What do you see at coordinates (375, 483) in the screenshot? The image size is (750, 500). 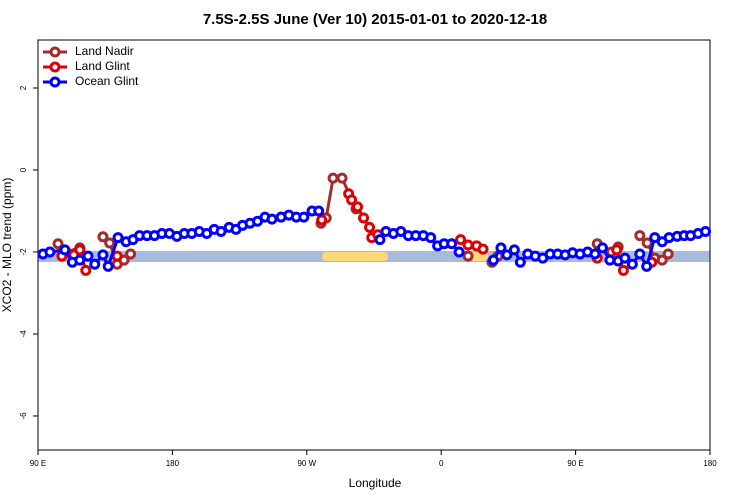 I see `x-axis-label: Longitude` at bounding box center [375, 483].